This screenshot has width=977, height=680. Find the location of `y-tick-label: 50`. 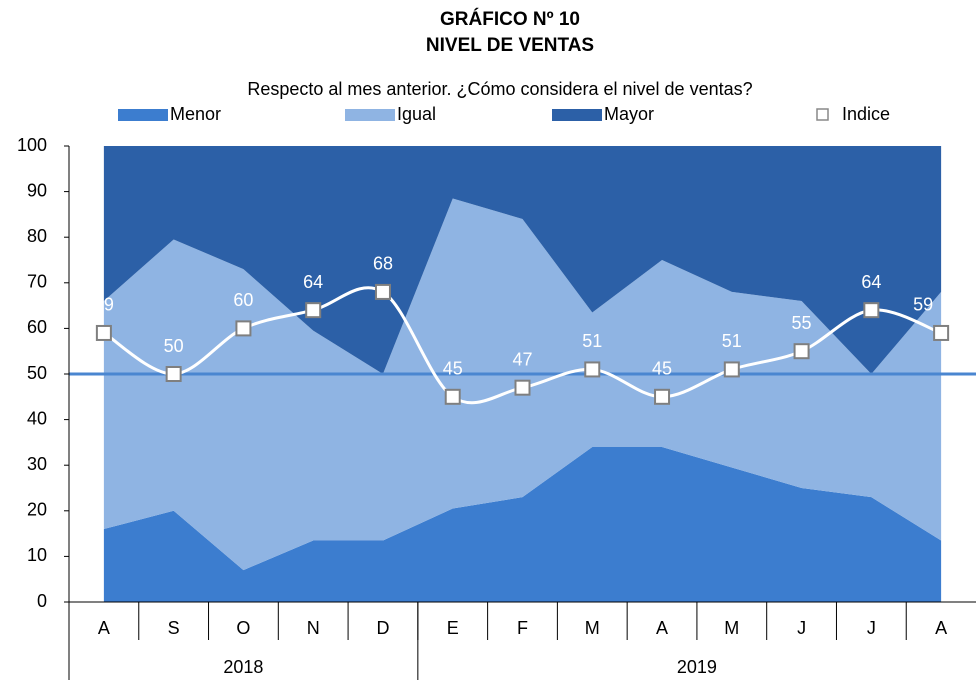

y-tick-label: 50 is located at coordinates (37, 373).